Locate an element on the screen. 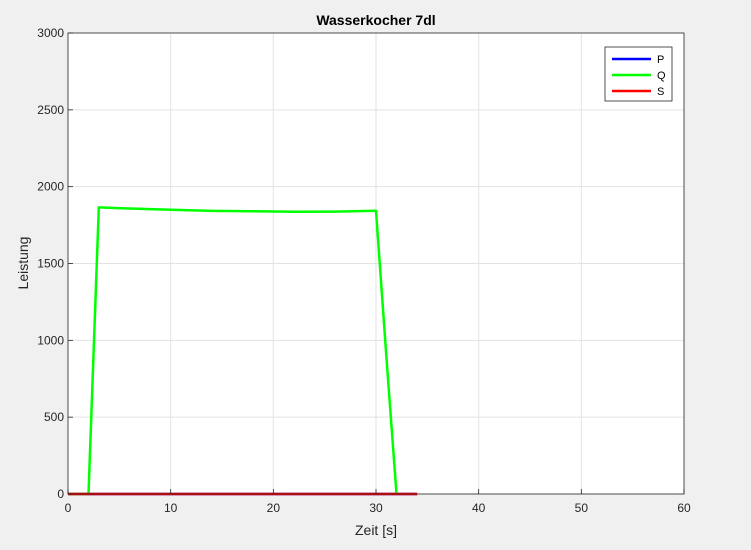  x-tick-label: 10 is located at coordinates (171, 508).